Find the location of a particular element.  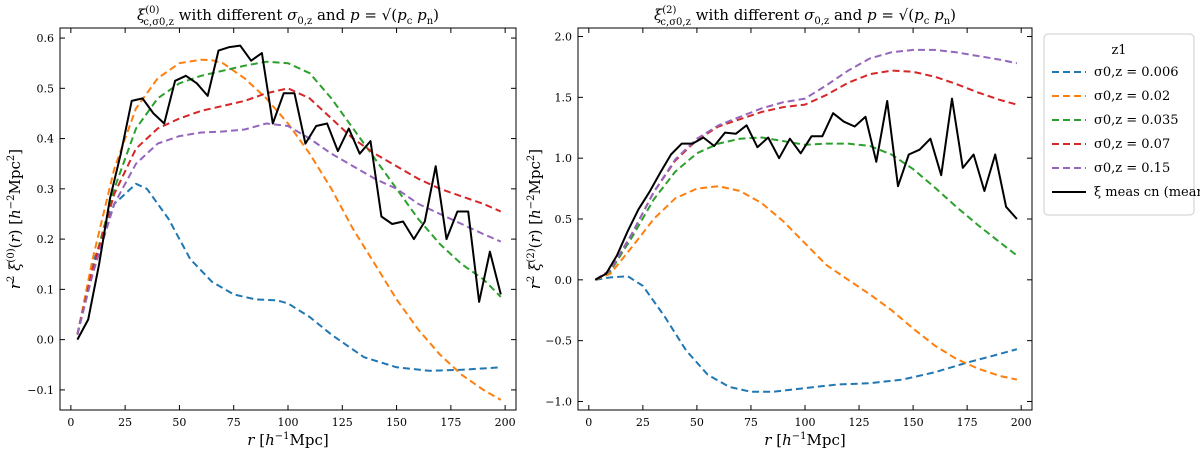

legend-entry: σ0,z = 0.07 is located at coordinates (1111, 144).